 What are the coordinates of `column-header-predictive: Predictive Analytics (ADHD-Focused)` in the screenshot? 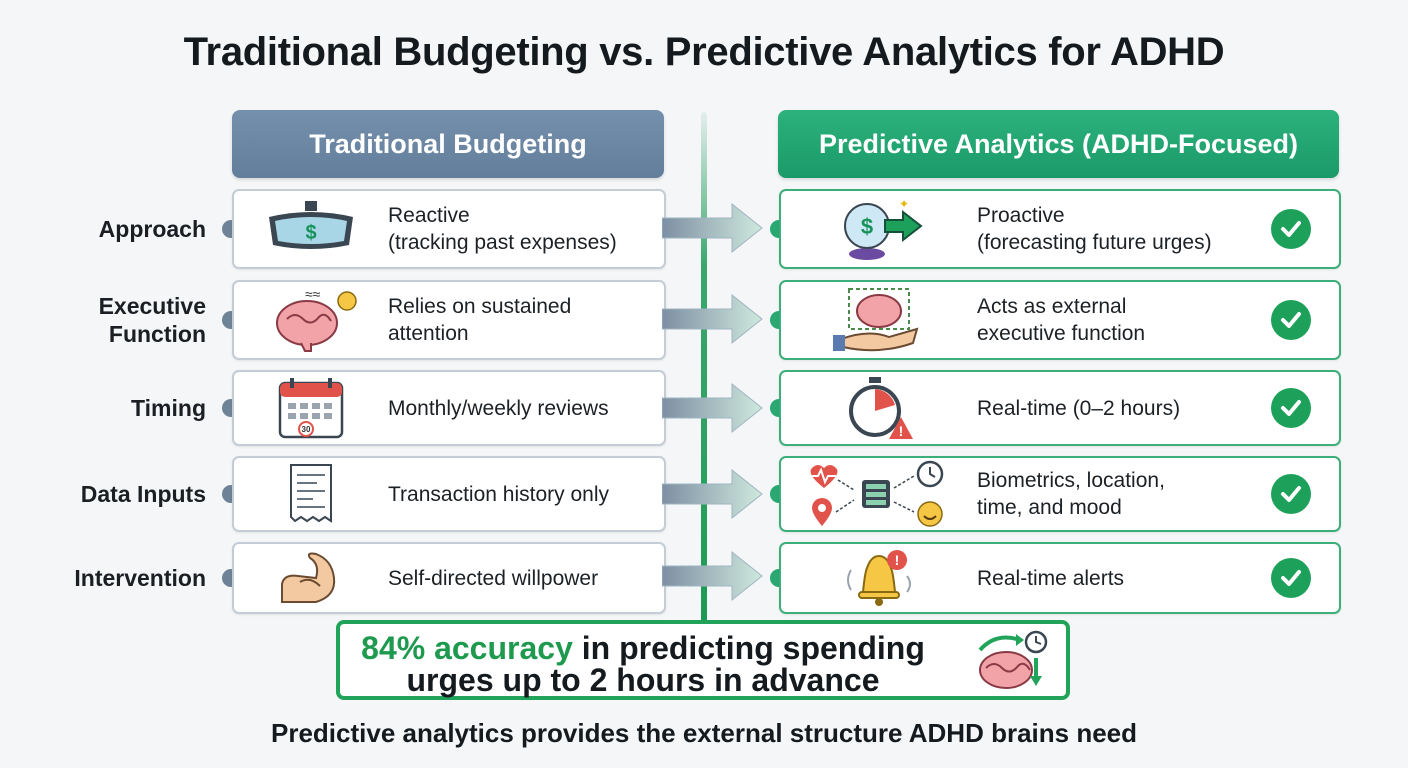 It's located at (1058, 144).